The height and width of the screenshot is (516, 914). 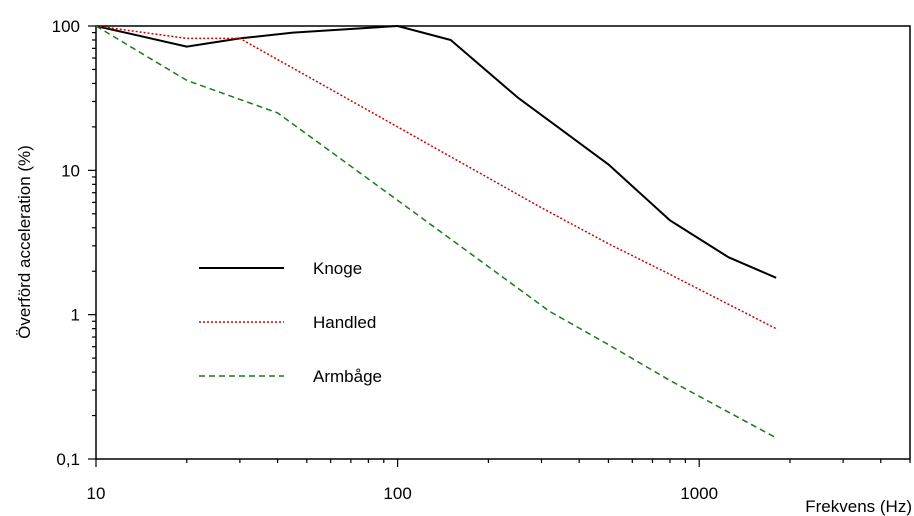 What do you see at coordinates (96, 493) in the screenshot?
I see `x-tick-label: 10` at bounding box center [96, 493].